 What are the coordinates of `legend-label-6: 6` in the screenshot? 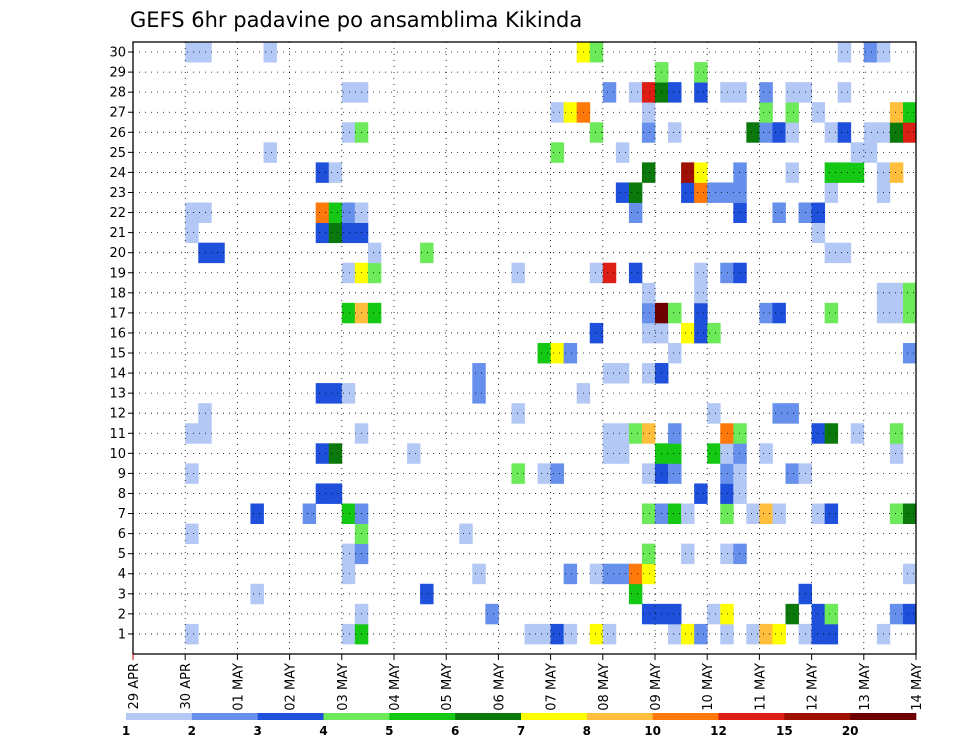 It's located at (455, 731).